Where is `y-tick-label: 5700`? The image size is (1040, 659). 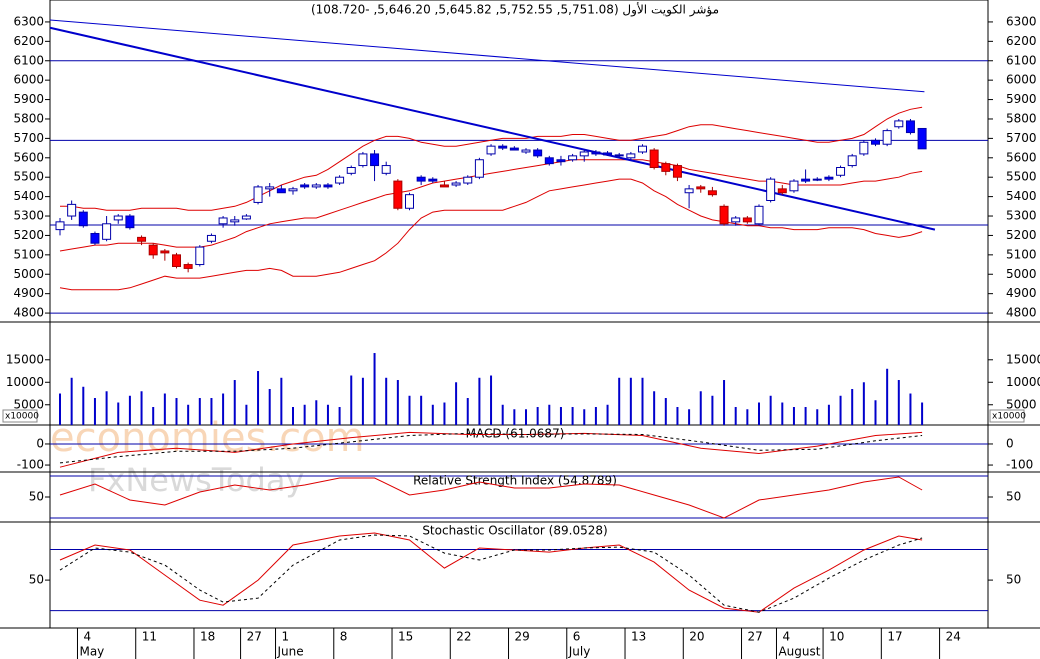 y-tick-label: 5700 is located at coordinates (1021, 138).